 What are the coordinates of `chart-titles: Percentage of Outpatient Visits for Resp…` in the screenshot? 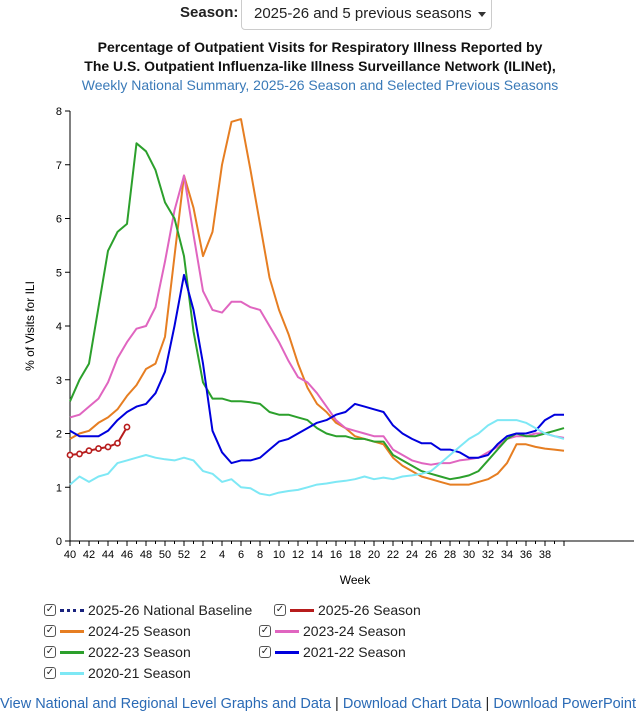 It's located at (320, 66).